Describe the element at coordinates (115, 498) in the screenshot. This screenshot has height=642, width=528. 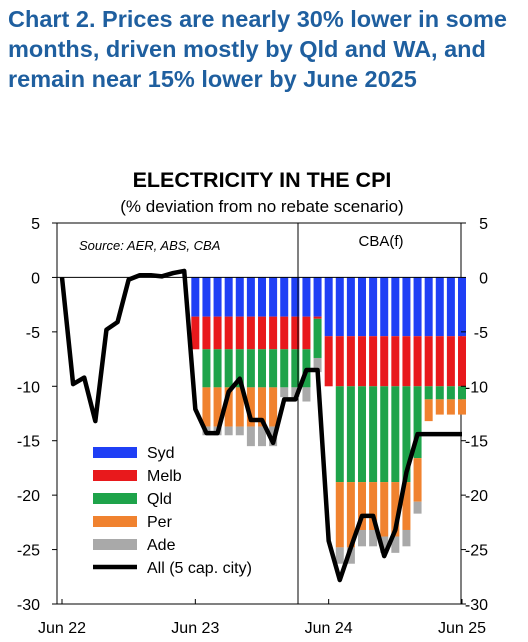
I see `legend-swatch-qld` at that location.